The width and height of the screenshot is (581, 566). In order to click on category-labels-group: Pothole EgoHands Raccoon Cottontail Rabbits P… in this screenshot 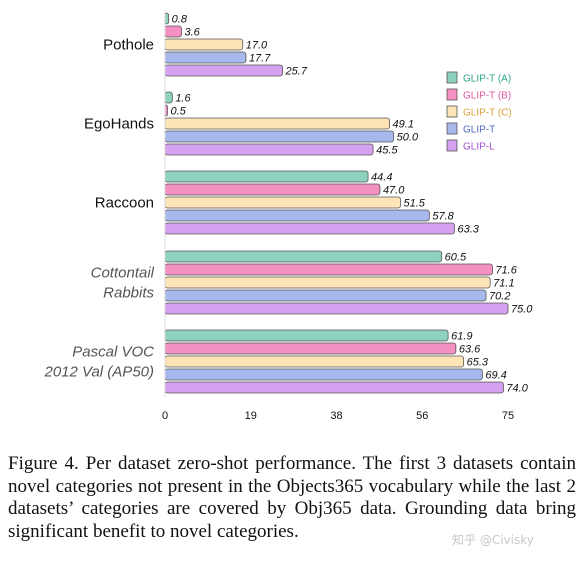, I will do `click(98, 209)`.